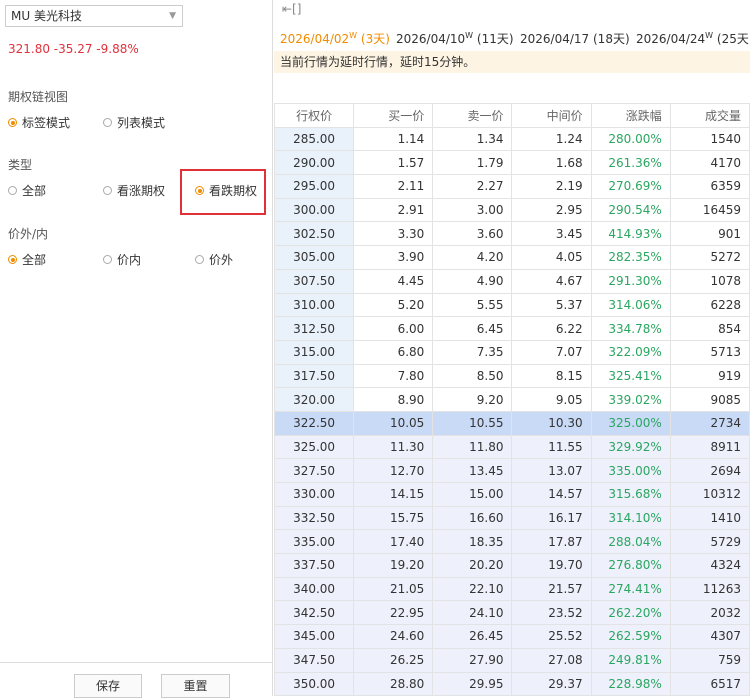 The height and width of the screenshot is (698, 750). What do you see at coordinates (292, 9) in the screenshot?
I see `collapse-icon: ⇤[]` at bounding box center [292, 9].